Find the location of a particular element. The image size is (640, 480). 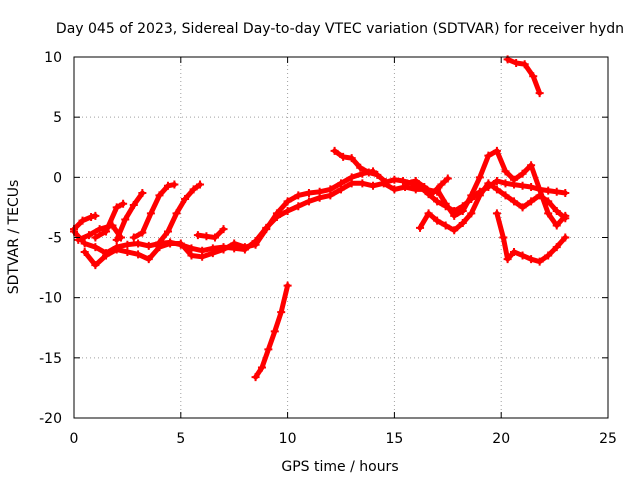

y-tick-label: -15 is located at coordinates (50, 359).